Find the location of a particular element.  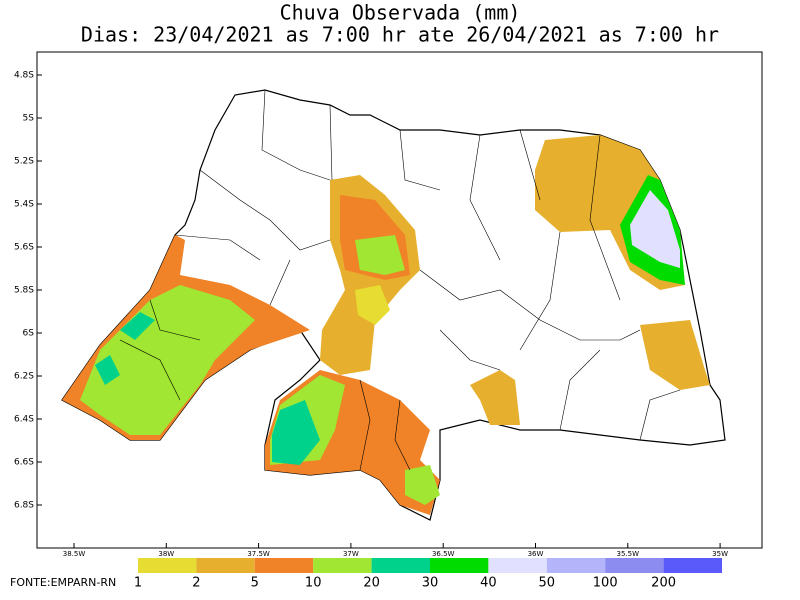

lon-label: 37.5W is located at coordinates (258, 554).